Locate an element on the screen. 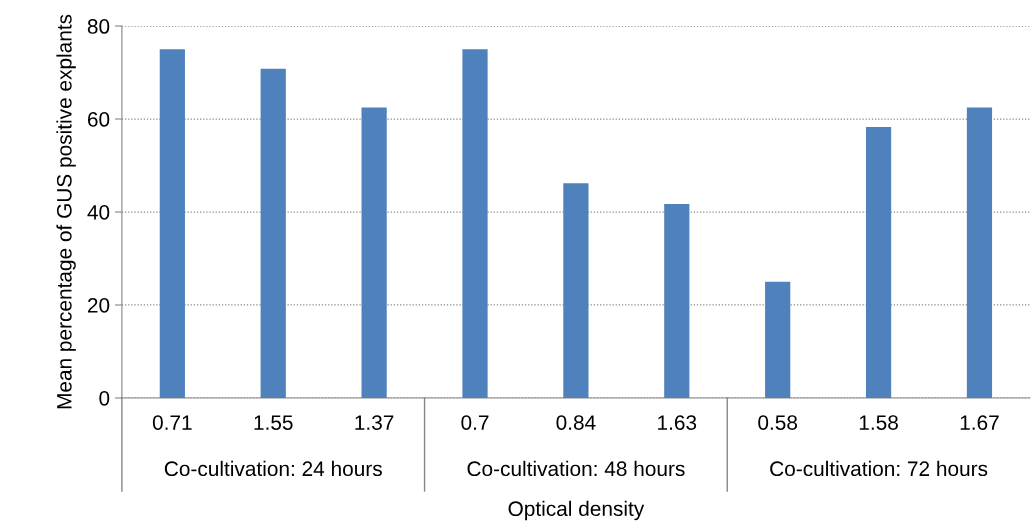 Image resolution: width=1033 pixels, height=531 pixels. x-tick-label: 0.58 is located at coordinates (778, 422).